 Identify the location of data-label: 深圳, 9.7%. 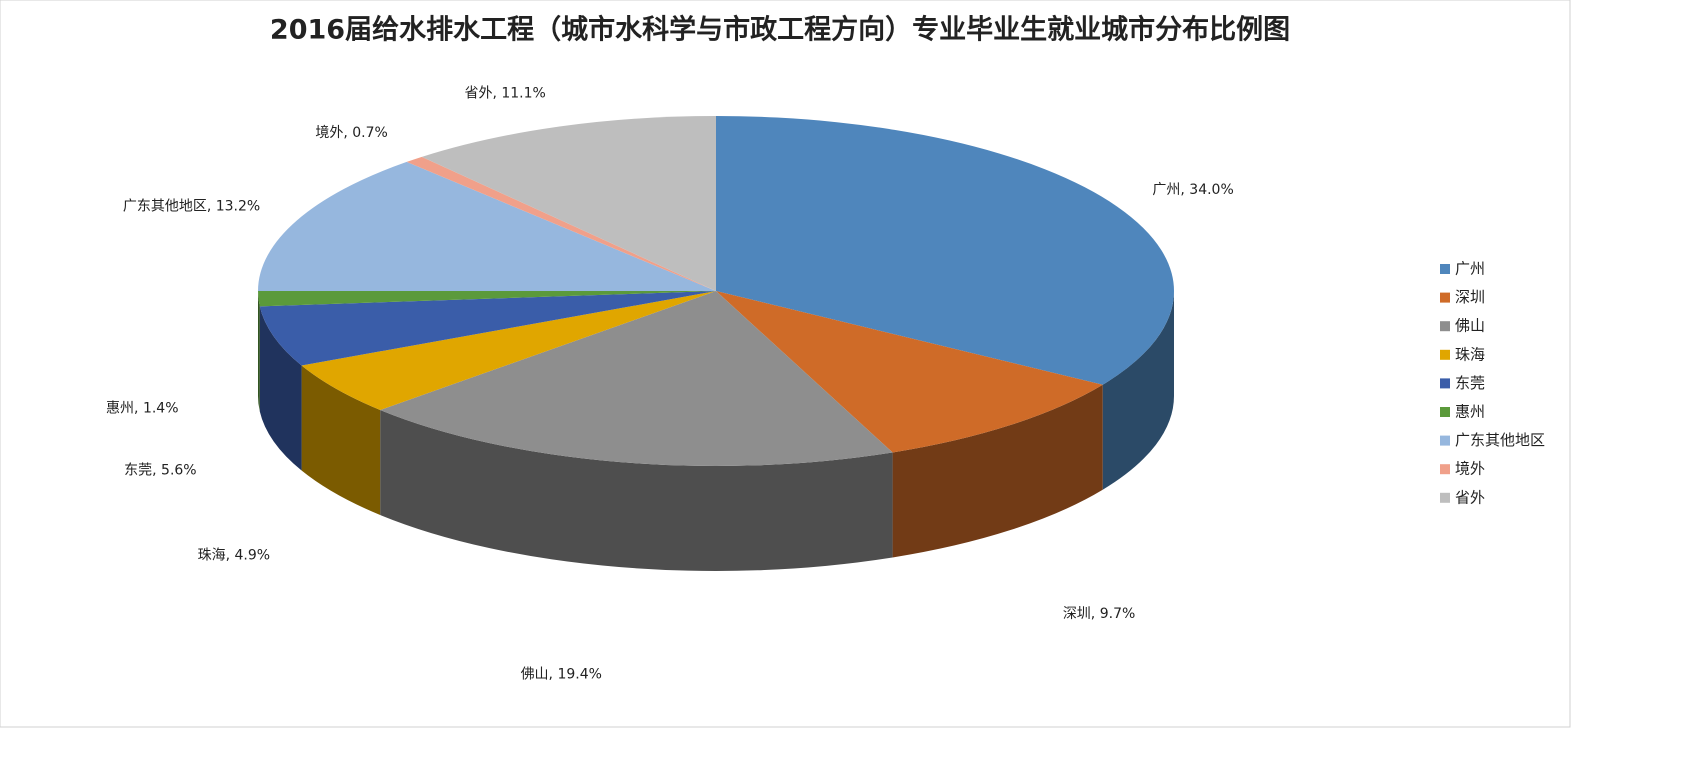
(1099, 614).